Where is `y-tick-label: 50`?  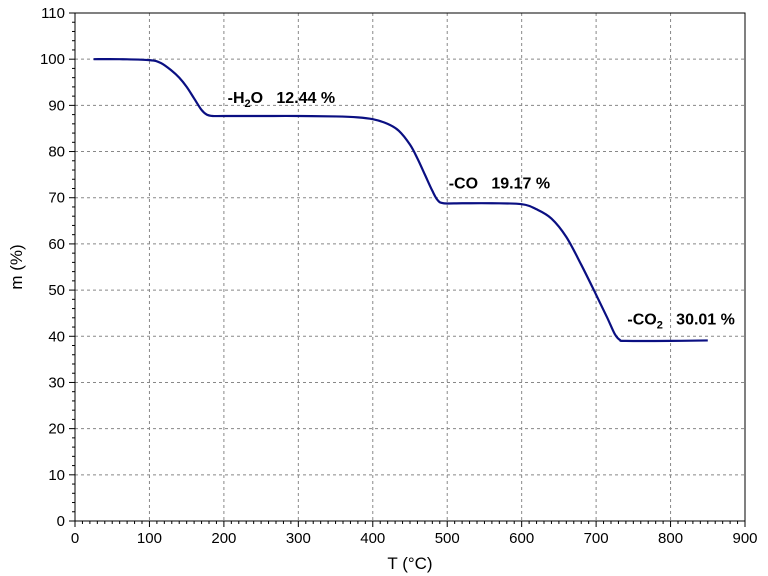
y-tick-label: 50 is located at coordinates (56, 290).